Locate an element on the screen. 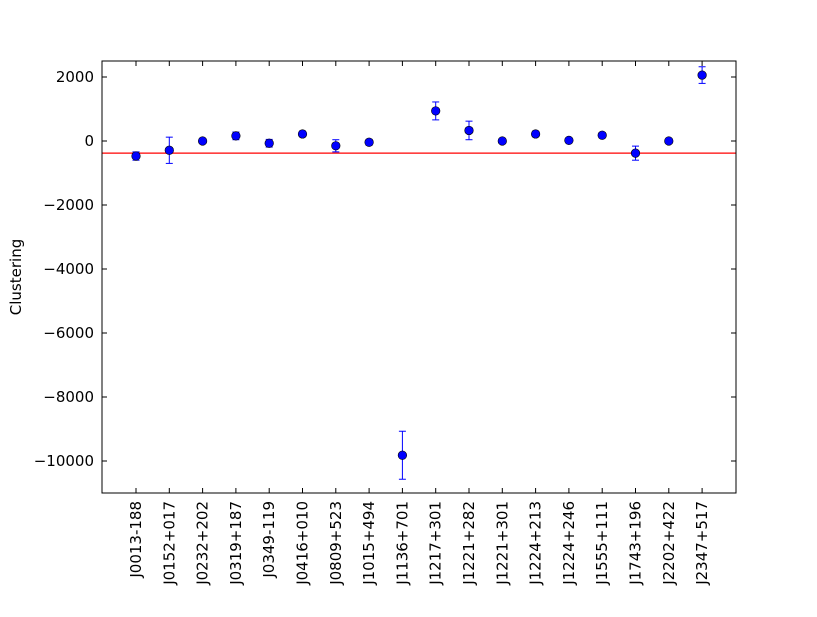 The height and width of the screenshot is (617, 817). y-tick-label: 0 is located at coordinates (89, 141).